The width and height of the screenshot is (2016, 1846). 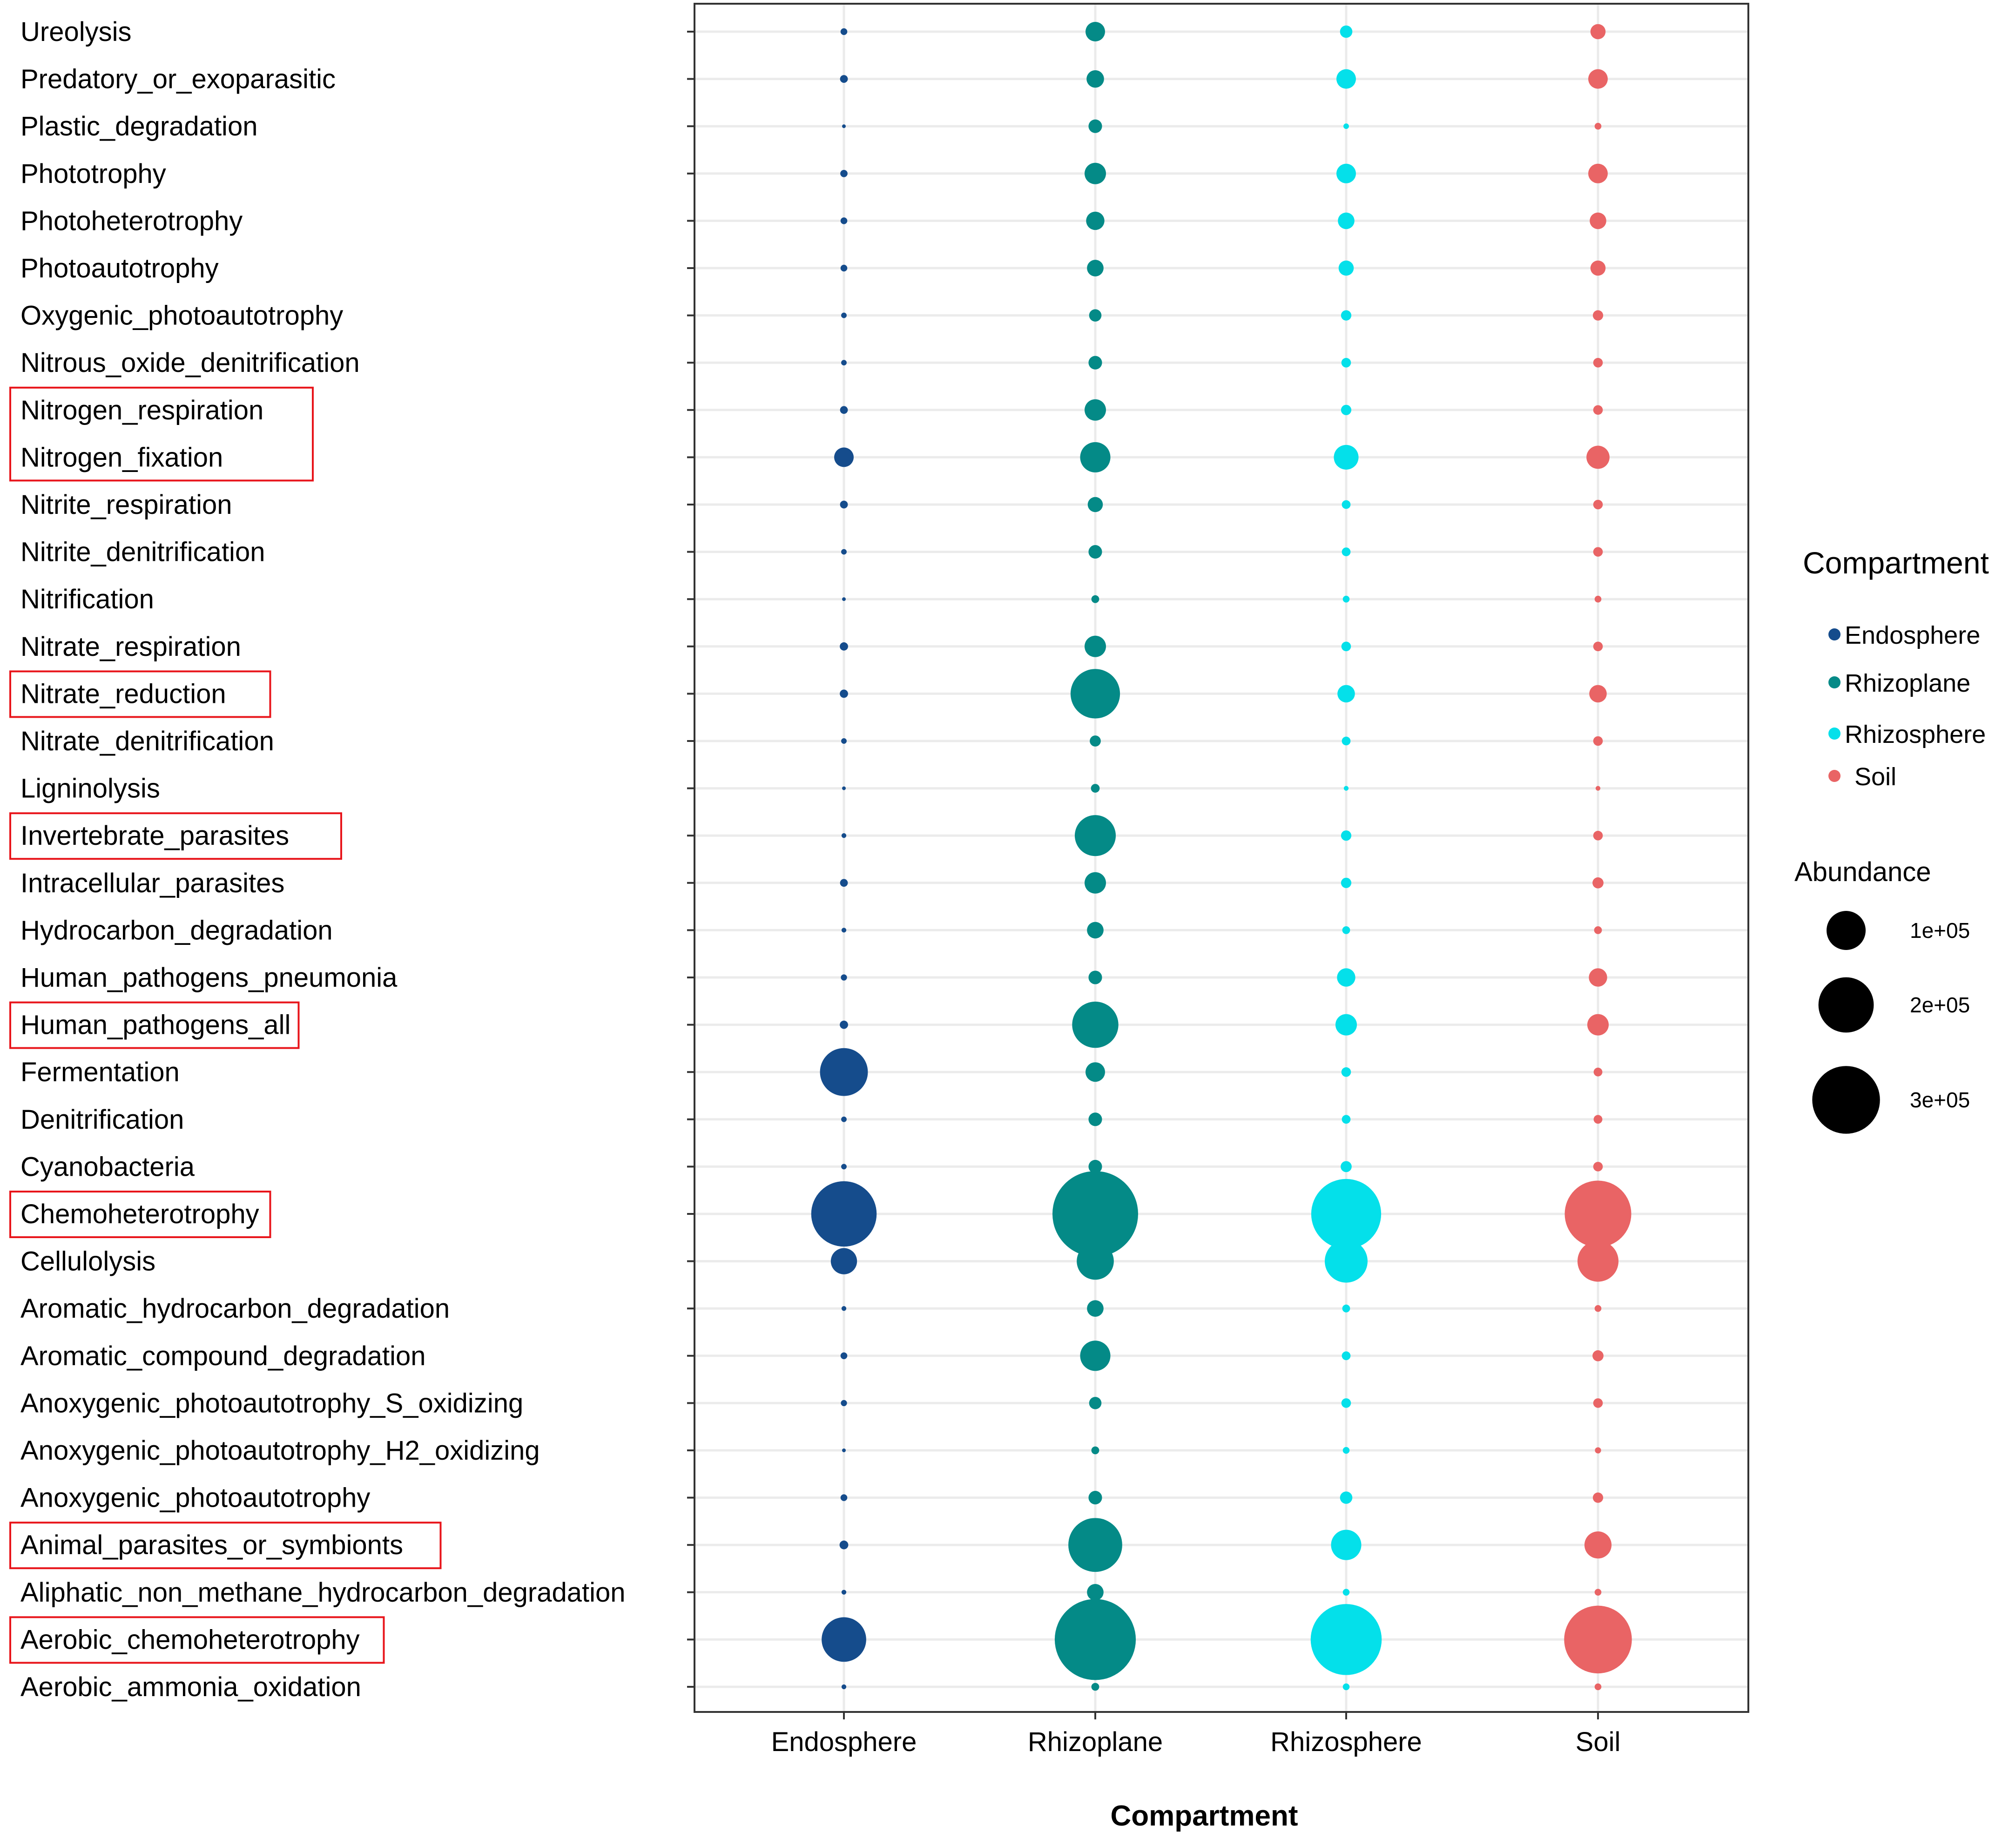 I want to click on x-tick-label-rhizosphere: Rhizosphere, so click(x=1346, y=1742).